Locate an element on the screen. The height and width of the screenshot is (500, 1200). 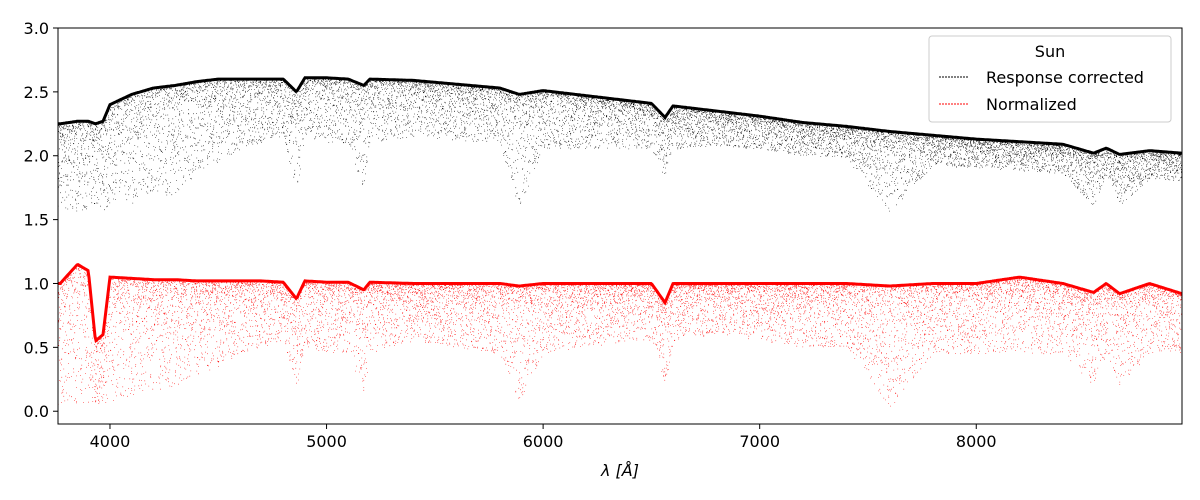
legend-box is located at coordinates (1050, 79).